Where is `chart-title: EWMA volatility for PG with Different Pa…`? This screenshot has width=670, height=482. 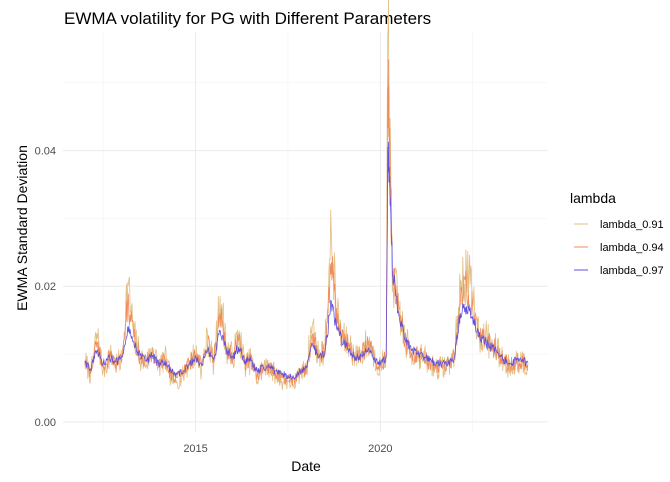
chart-title: EWMA volatility for PG with Different Pa… is located at coordinates (247, 18).